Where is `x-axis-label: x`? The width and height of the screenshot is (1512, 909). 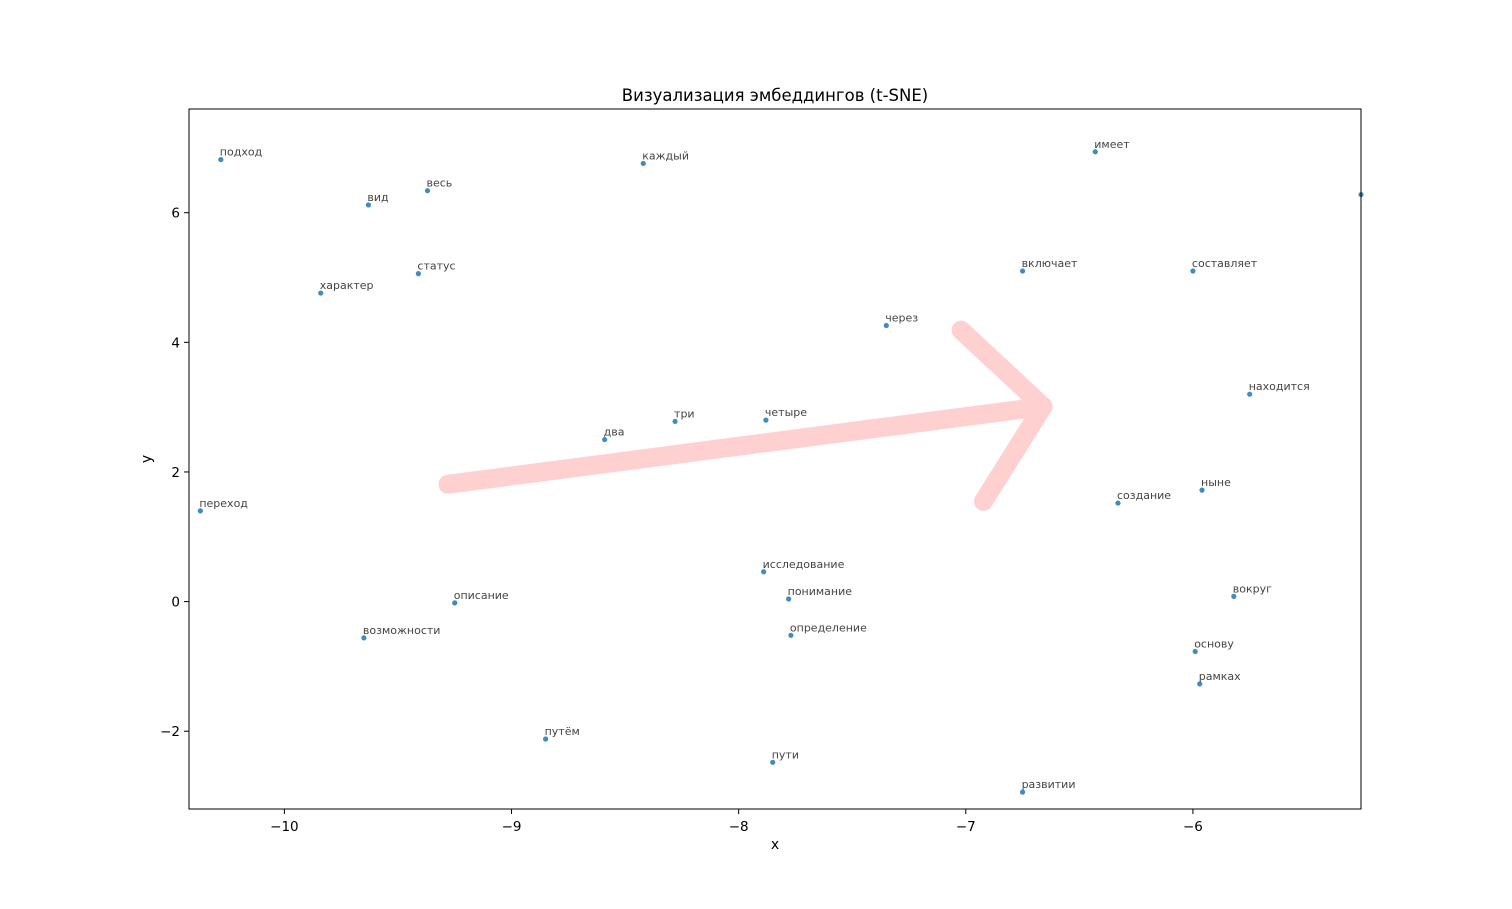 x-axis-label: x is located at coordinates (775, 845).